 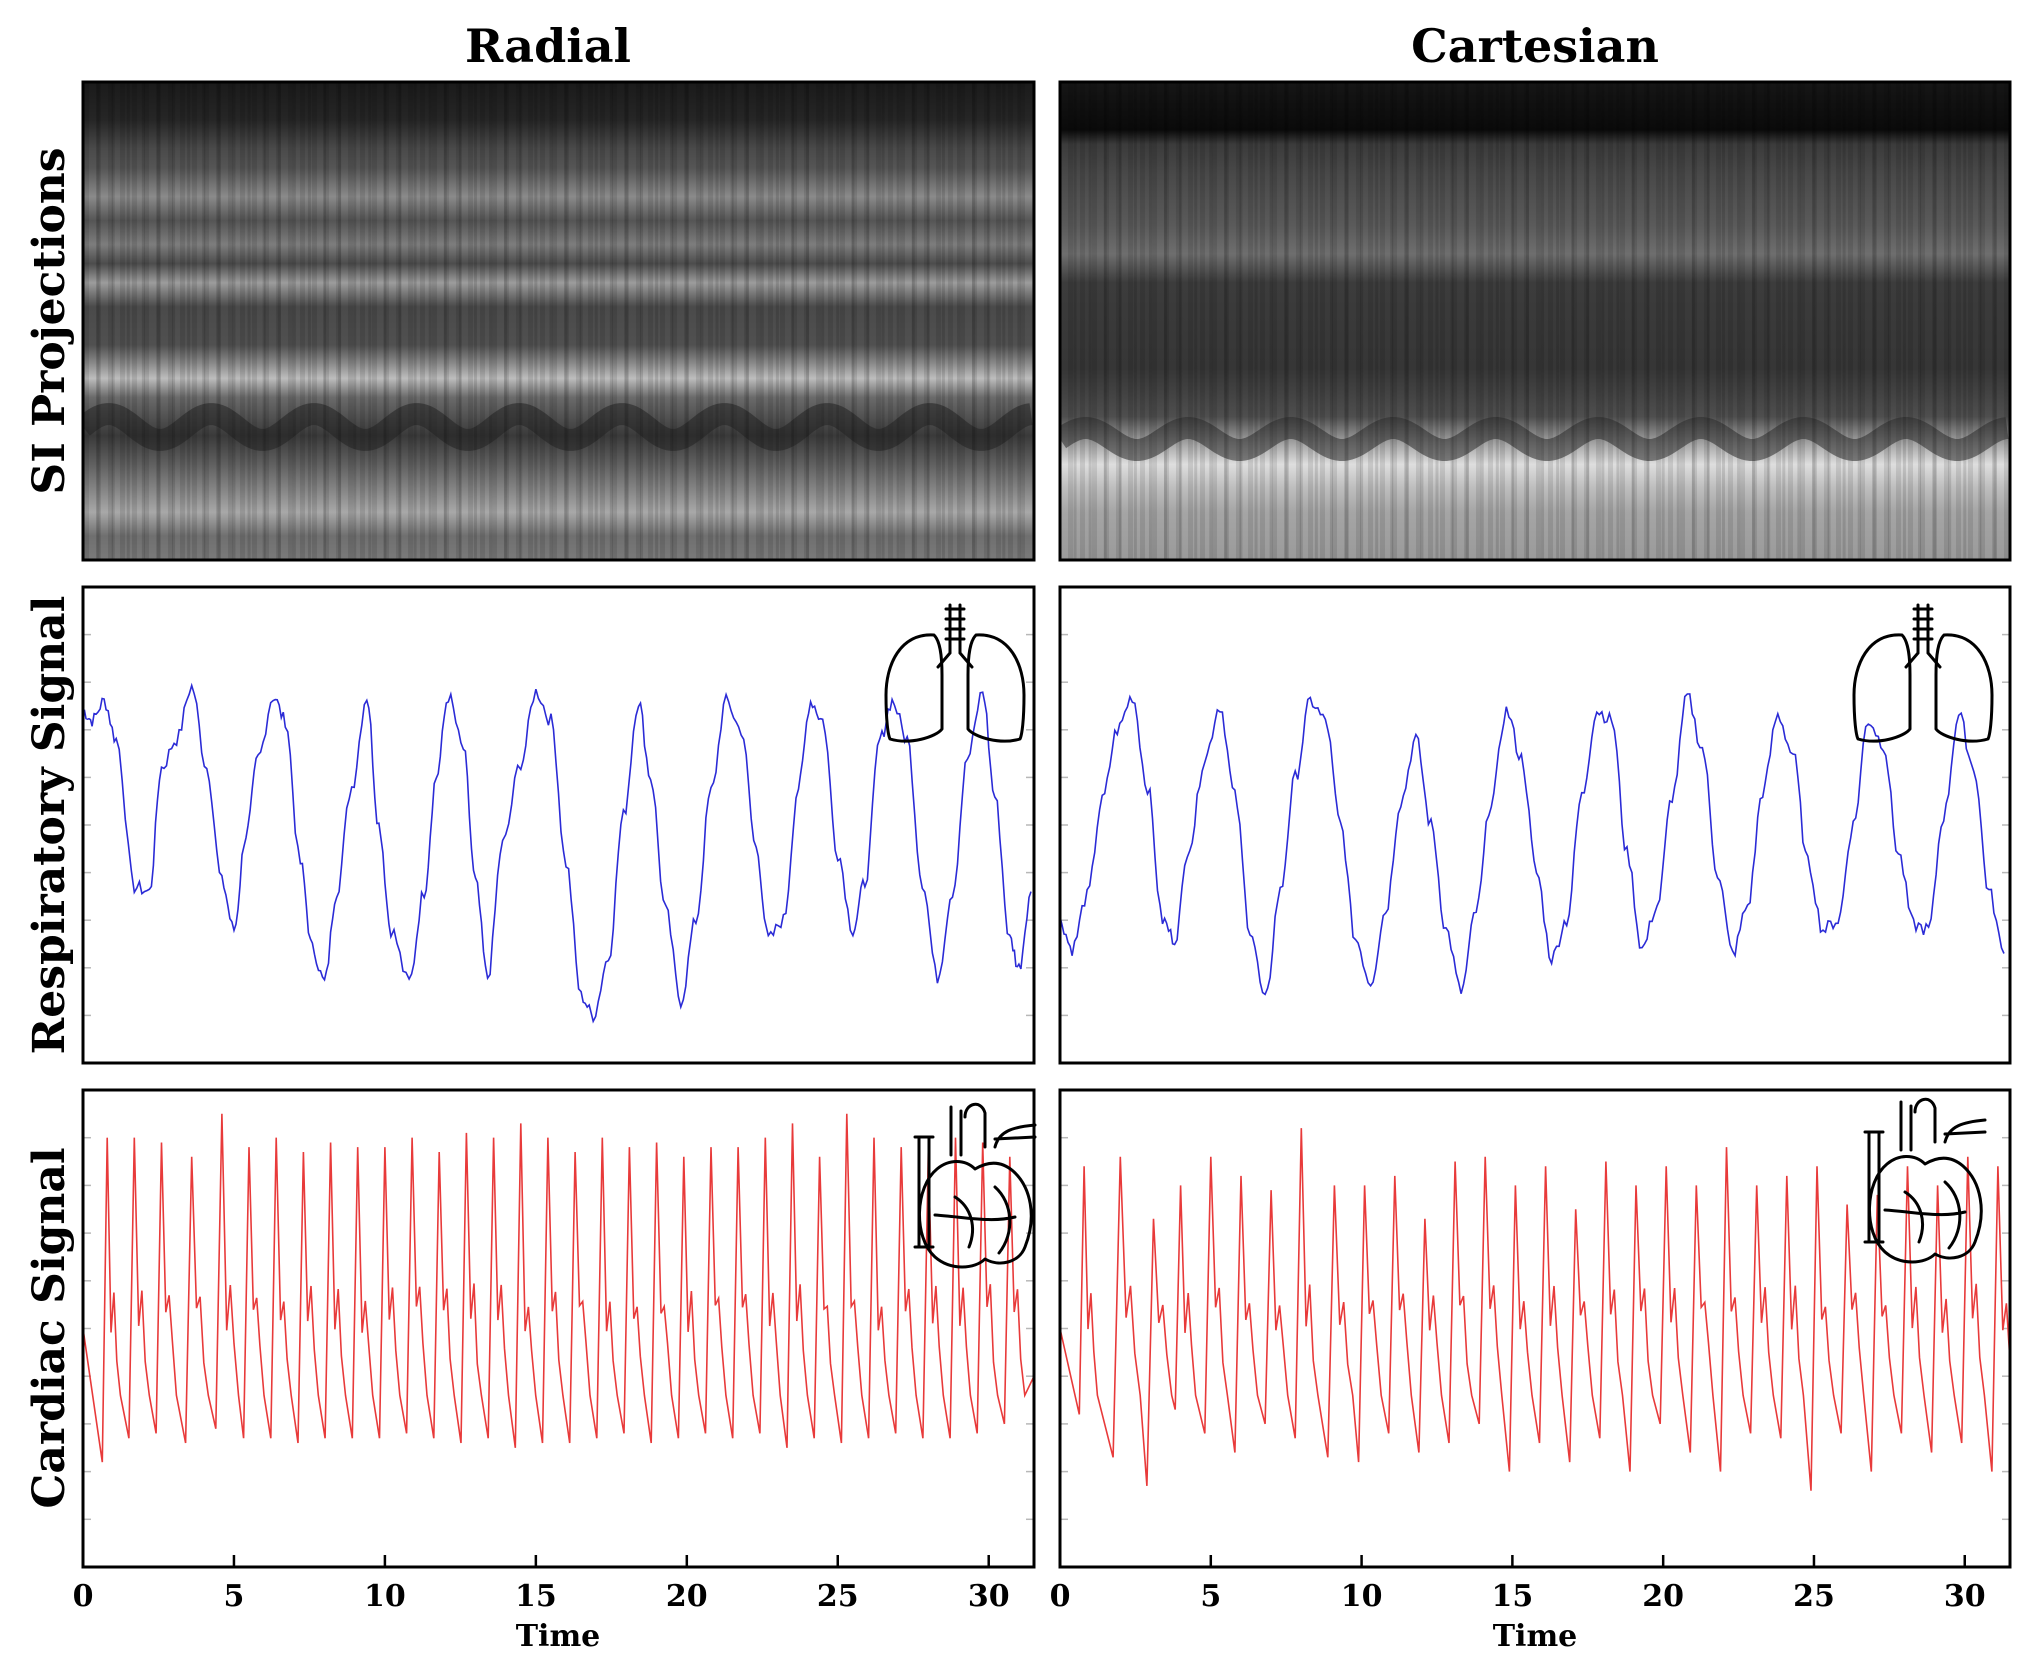 I want to click on column-title-radial: Radial, so click(x=548, y=46).